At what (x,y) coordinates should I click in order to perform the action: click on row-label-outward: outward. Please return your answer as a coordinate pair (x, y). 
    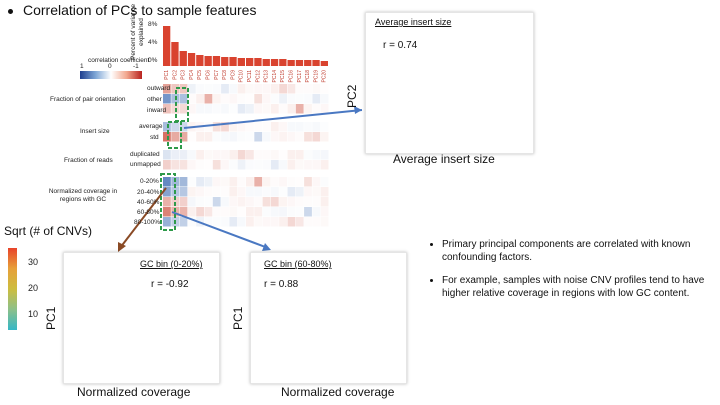
    Looking at the image, I should click on (159, 88).